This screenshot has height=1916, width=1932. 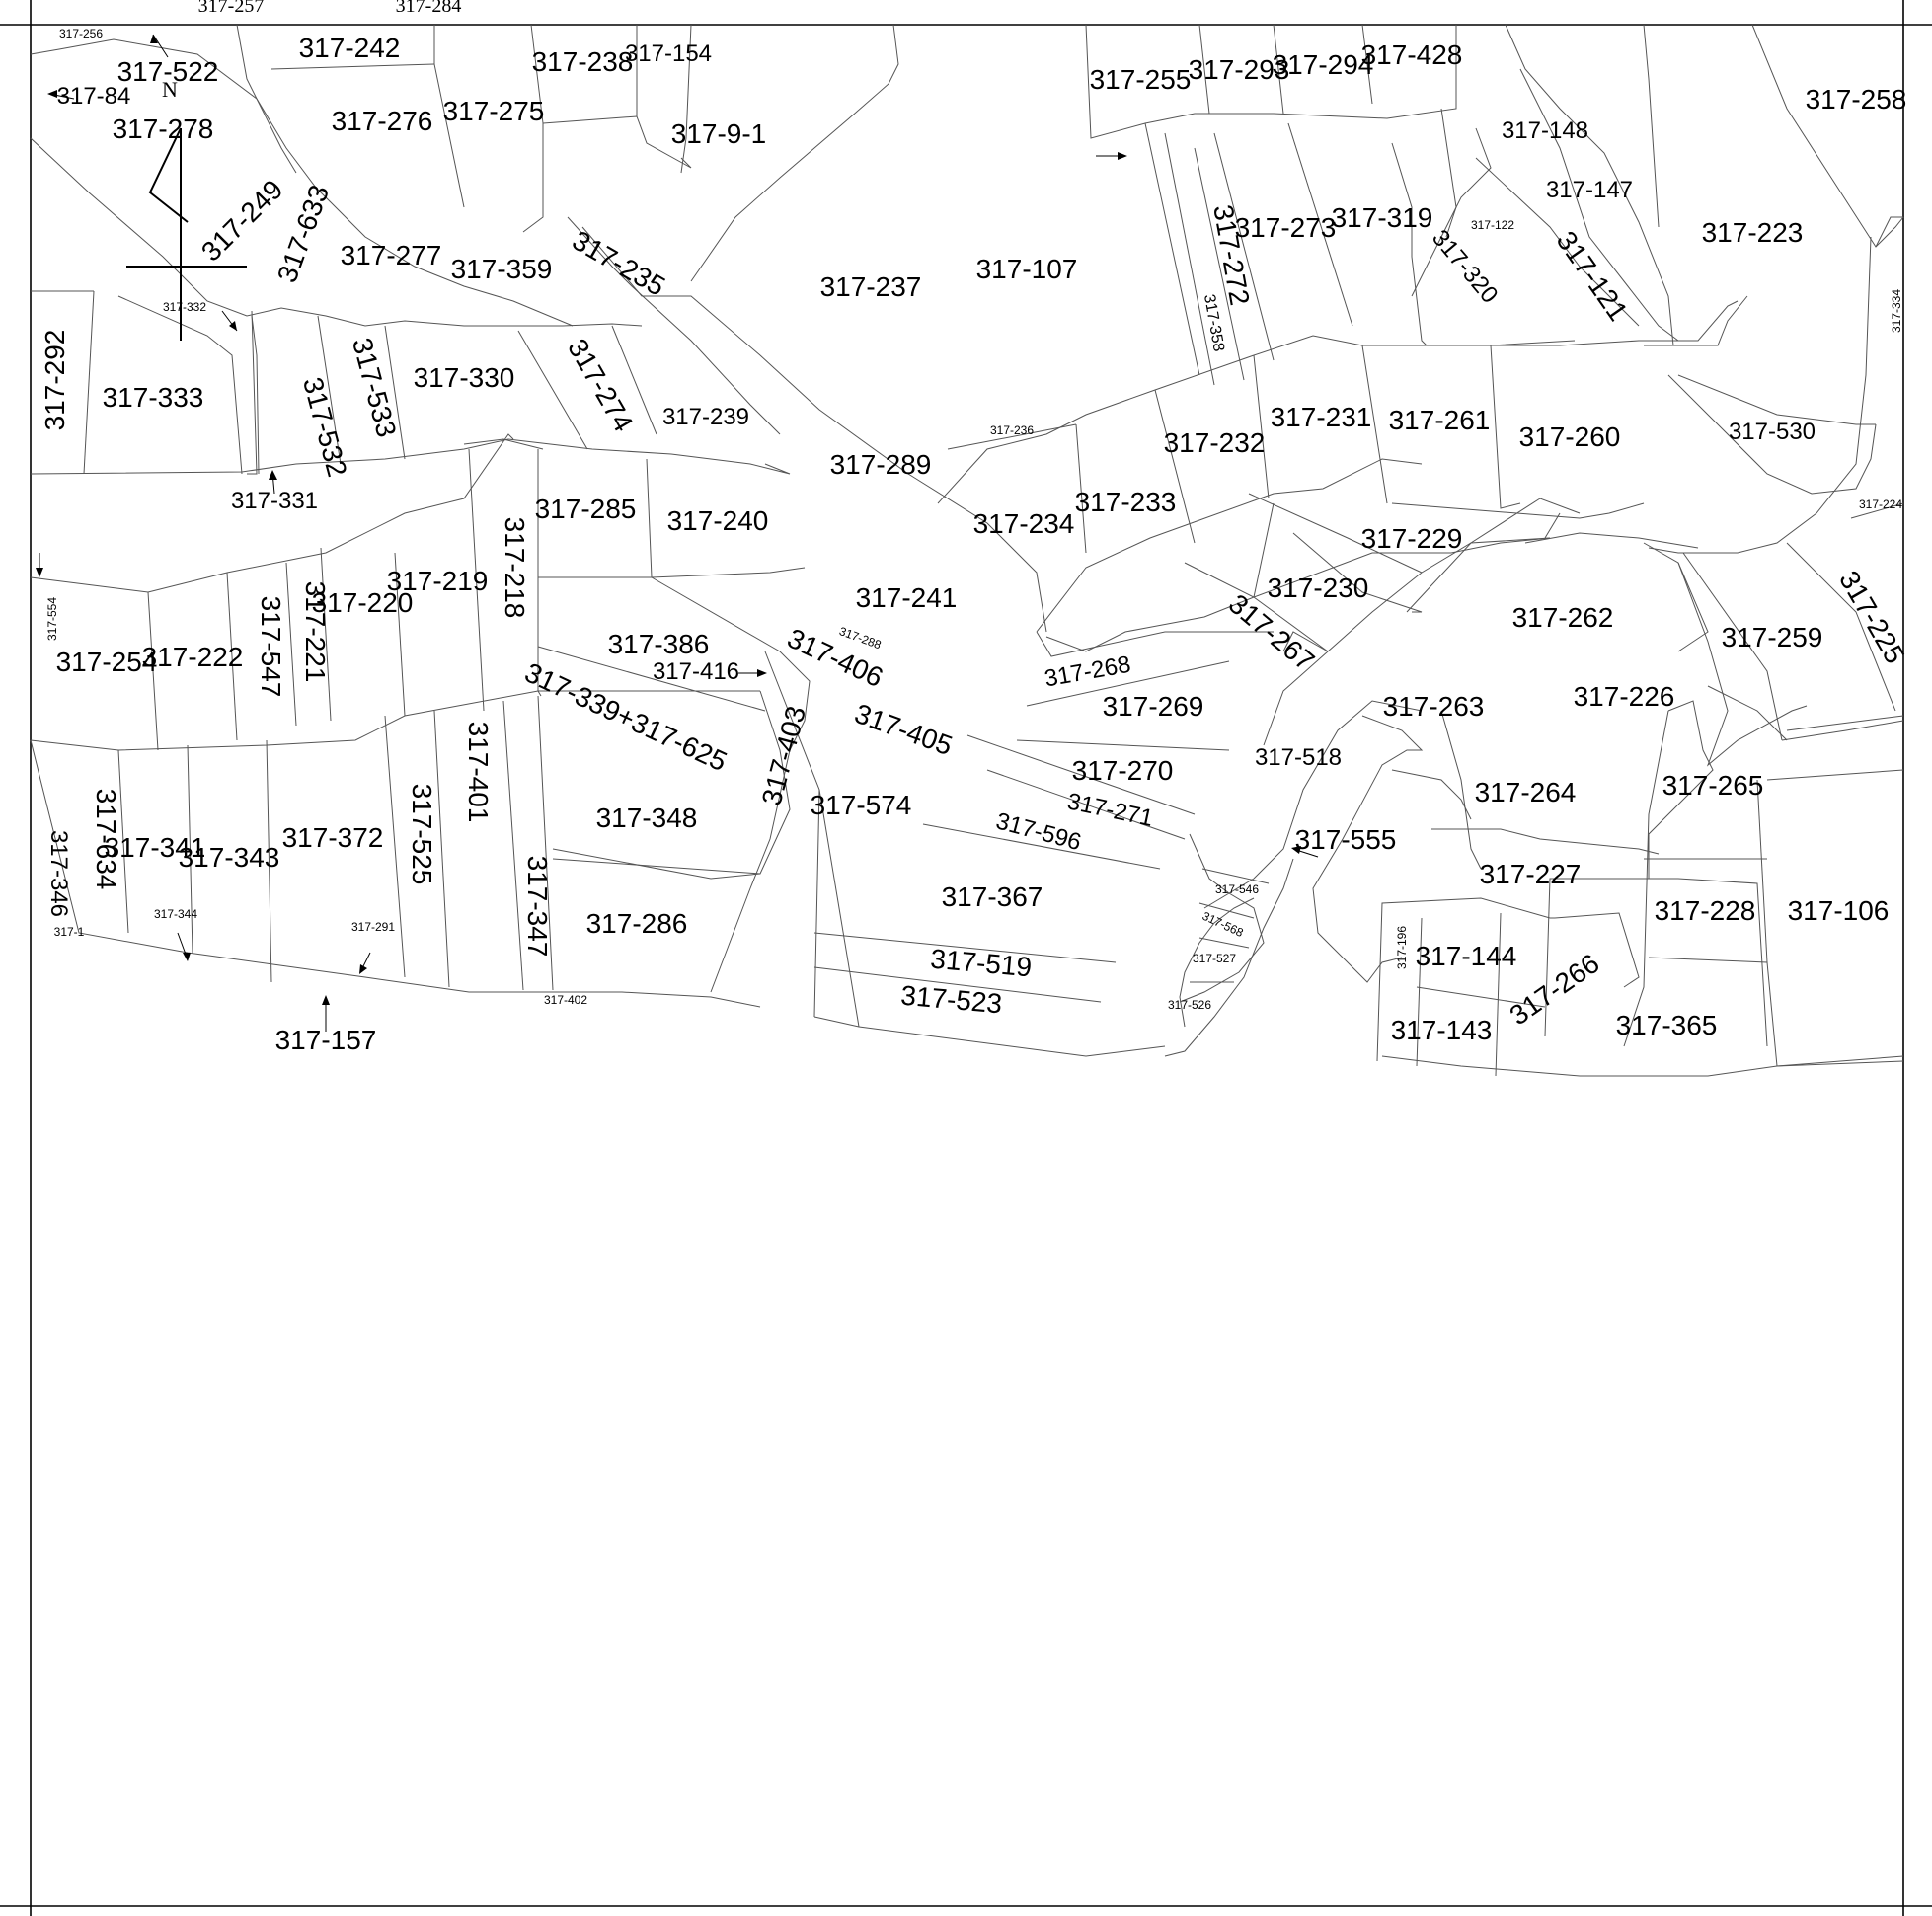 I want to click on parcel-label: 317-525, so click(x=422, y=834).